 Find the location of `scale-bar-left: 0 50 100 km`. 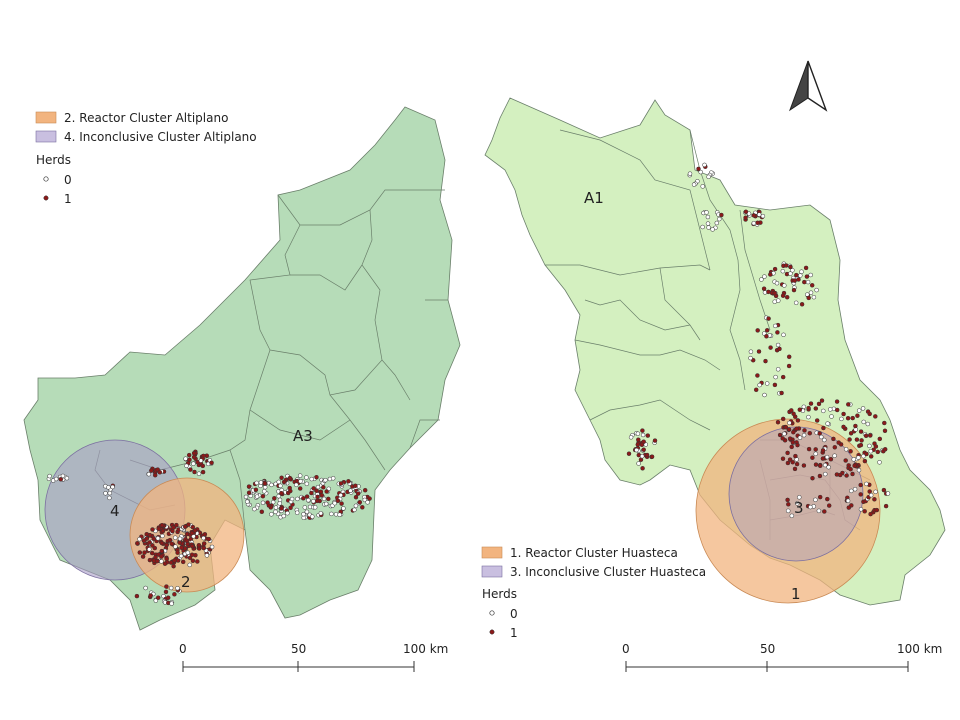

scale-bar-left: 0 50 100 km is located at coordinates (313, 657).